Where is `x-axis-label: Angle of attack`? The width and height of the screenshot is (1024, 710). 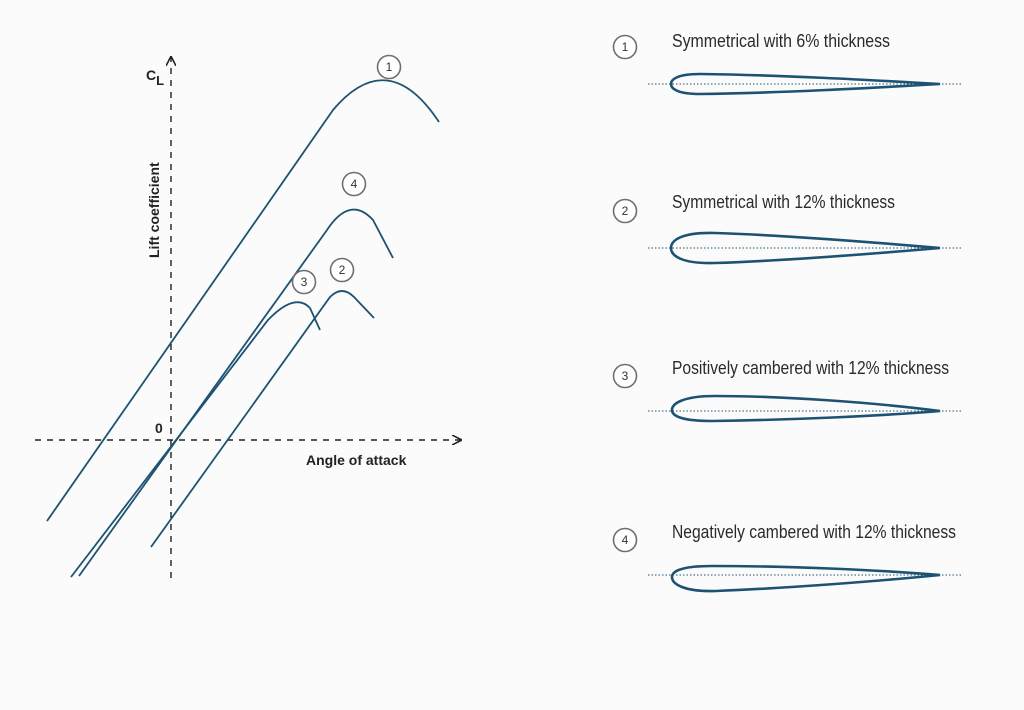 x-axis-label: Angle of attack is located at coordinates (356, 460).